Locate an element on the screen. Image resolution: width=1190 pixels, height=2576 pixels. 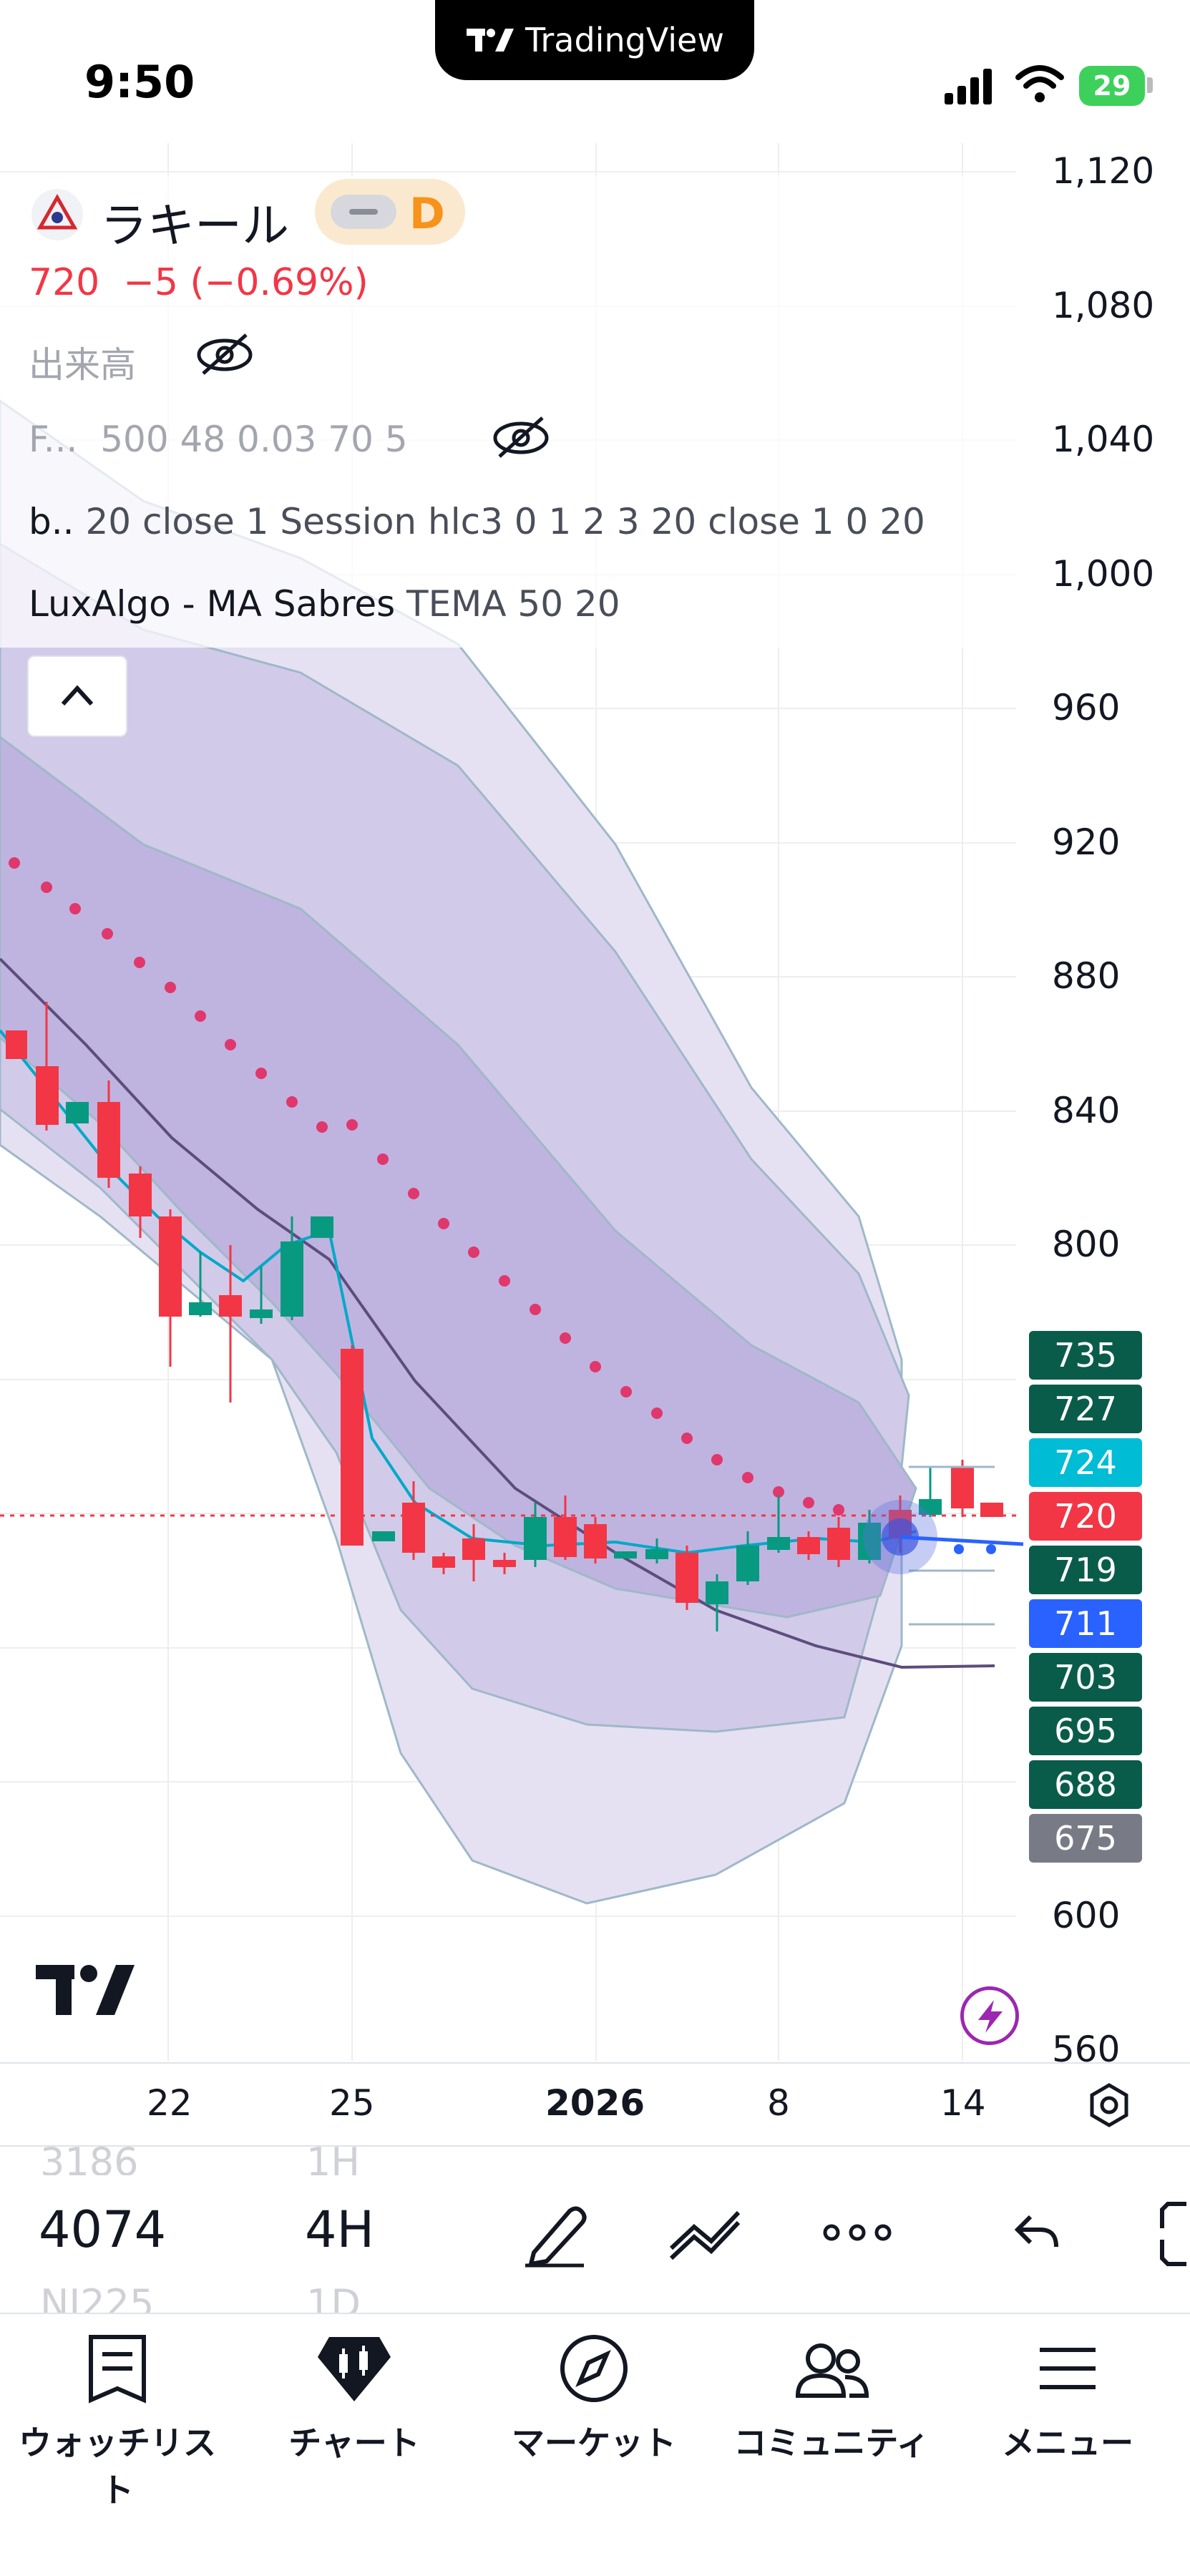
symbol-wheel-next: NI225 is located at coordinates (97, 2297).